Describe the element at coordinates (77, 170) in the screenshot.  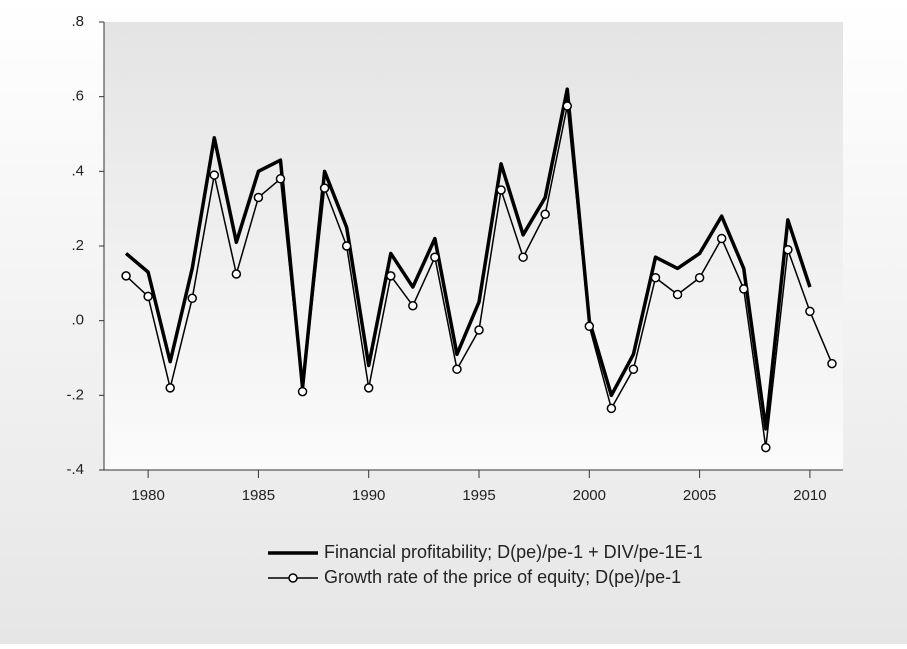
I see `y-tick-label: .4` at that location.